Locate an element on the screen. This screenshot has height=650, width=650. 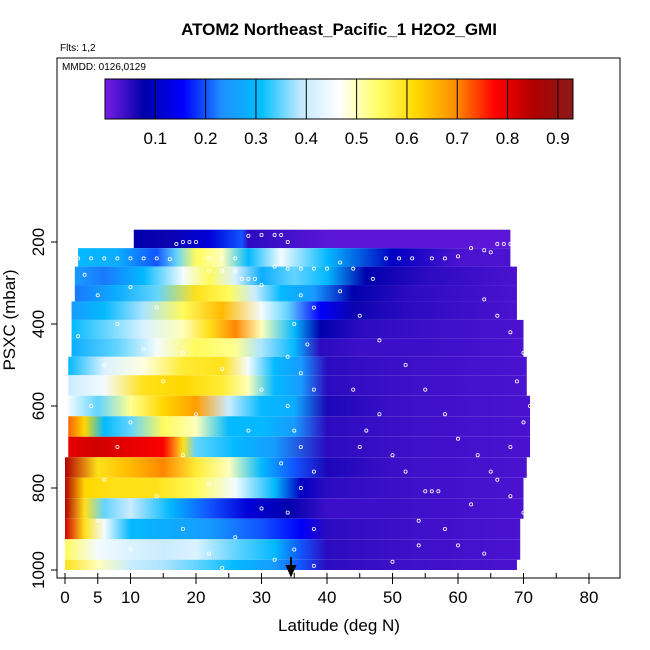
x-axis-label: Latitude (deg N) is located at coordinates (339, 625).